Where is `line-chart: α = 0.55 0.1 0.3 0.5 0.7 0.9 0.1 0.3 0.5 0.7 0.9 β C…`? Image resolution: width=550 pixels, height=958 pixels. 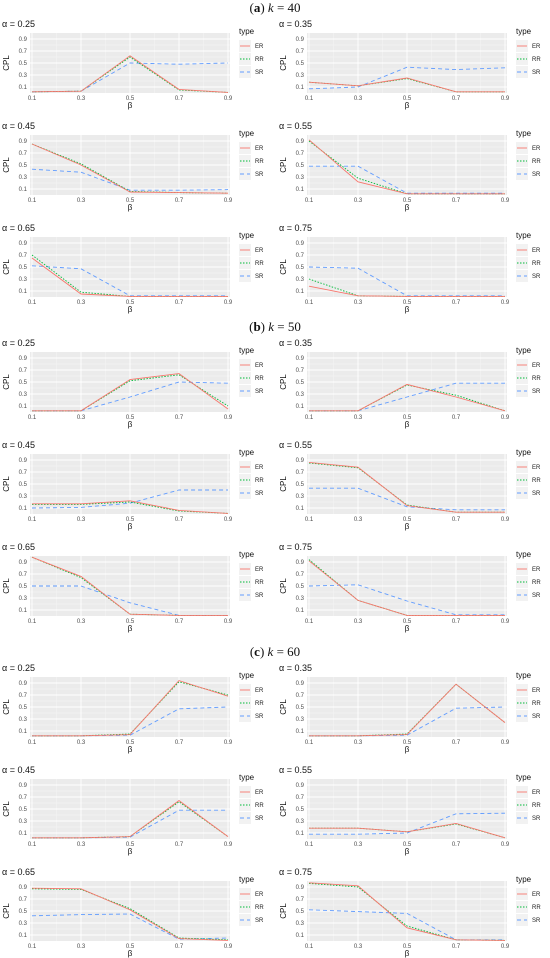
line-chart: α = 0.55 0.1 0.3 0.5 0.7 0.9 0.1 0.3 0.5 0.7 0.9 β C… is located at coordinates (410, 485).